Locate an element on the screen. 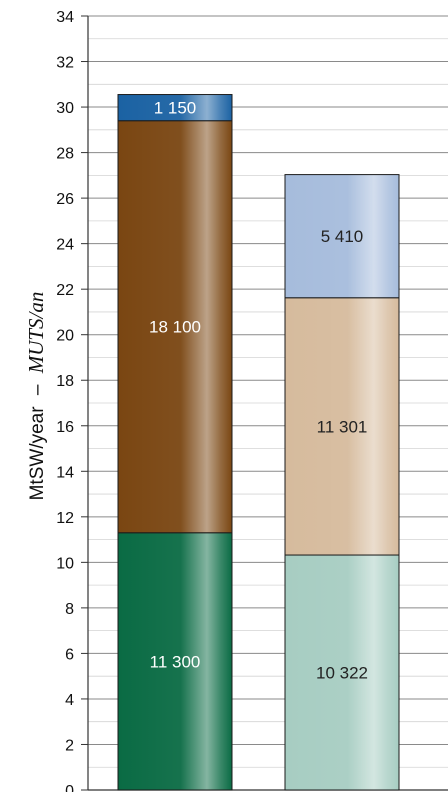 Image resolution: width=448 pixels, height=792 pixels. y-tick-label: 8 is located at coordinates (69, 609).